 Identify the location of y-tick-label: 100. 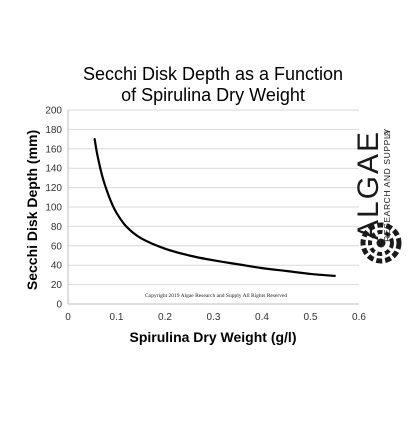
(53, 208).